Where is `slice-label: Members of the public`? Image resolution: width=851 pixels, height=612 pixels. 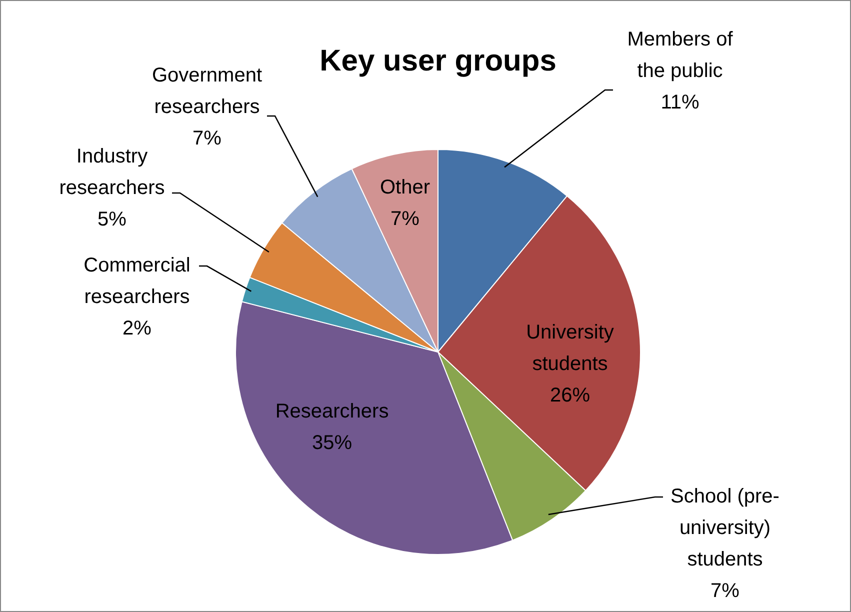
slice-label: Members of the public is located at coordinates (680, 55).